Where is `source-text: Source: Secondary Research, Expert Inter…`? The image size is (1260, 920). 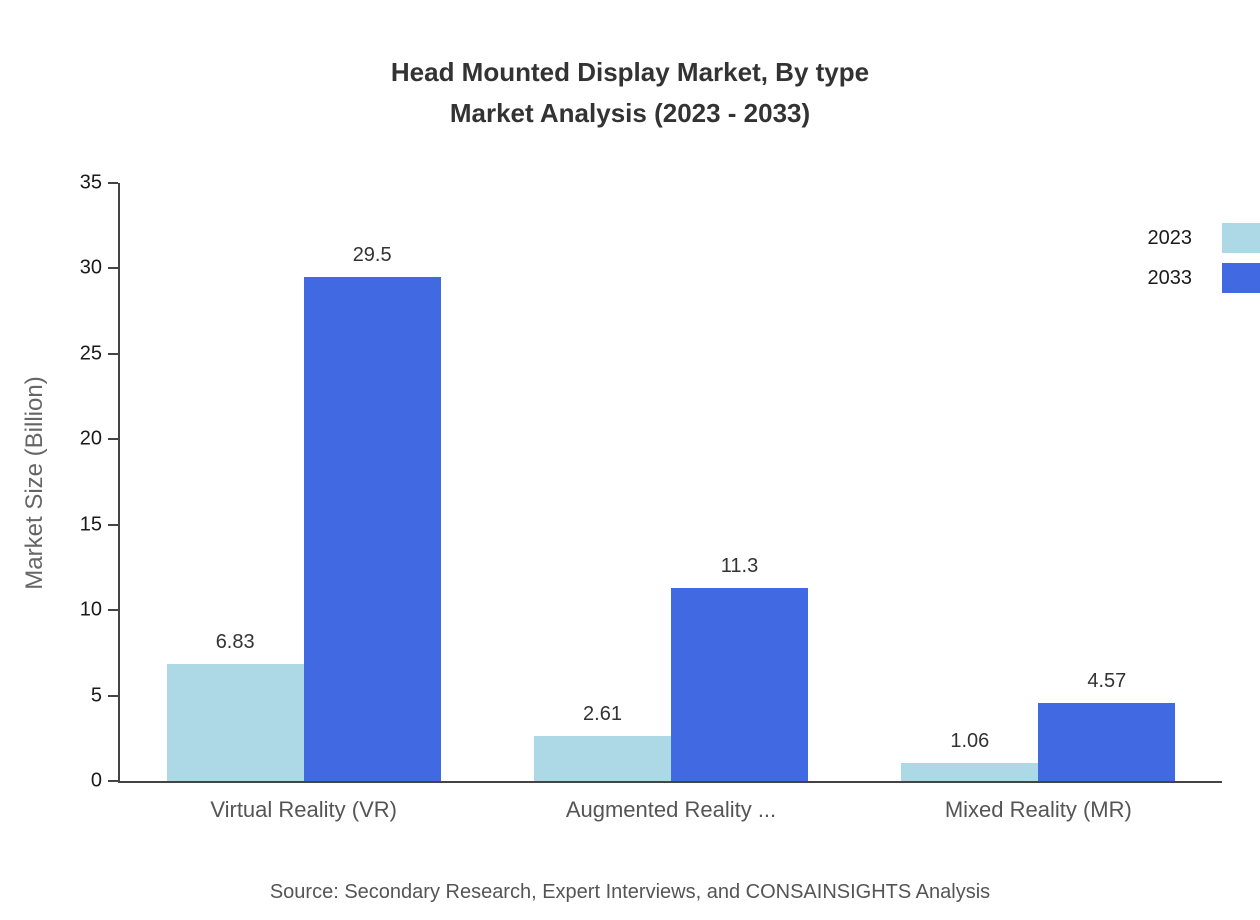 source-text: Source: Secondary Research, Expert Inter… is located at coordinates (630, 892).